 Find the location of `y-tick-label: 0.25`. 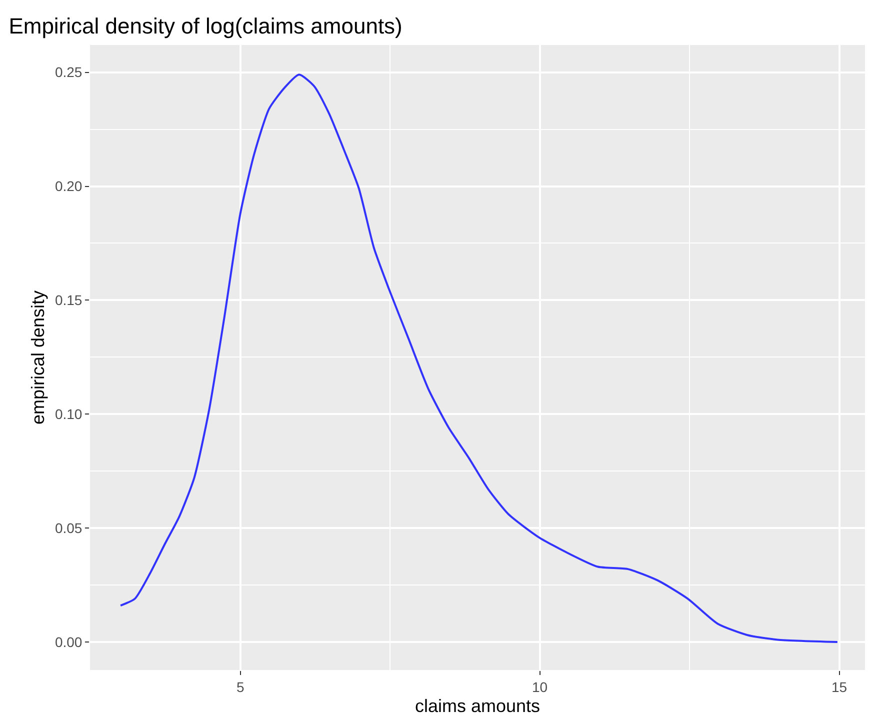

y-tick-label: 0.25 is located at coordinates (68, 72).